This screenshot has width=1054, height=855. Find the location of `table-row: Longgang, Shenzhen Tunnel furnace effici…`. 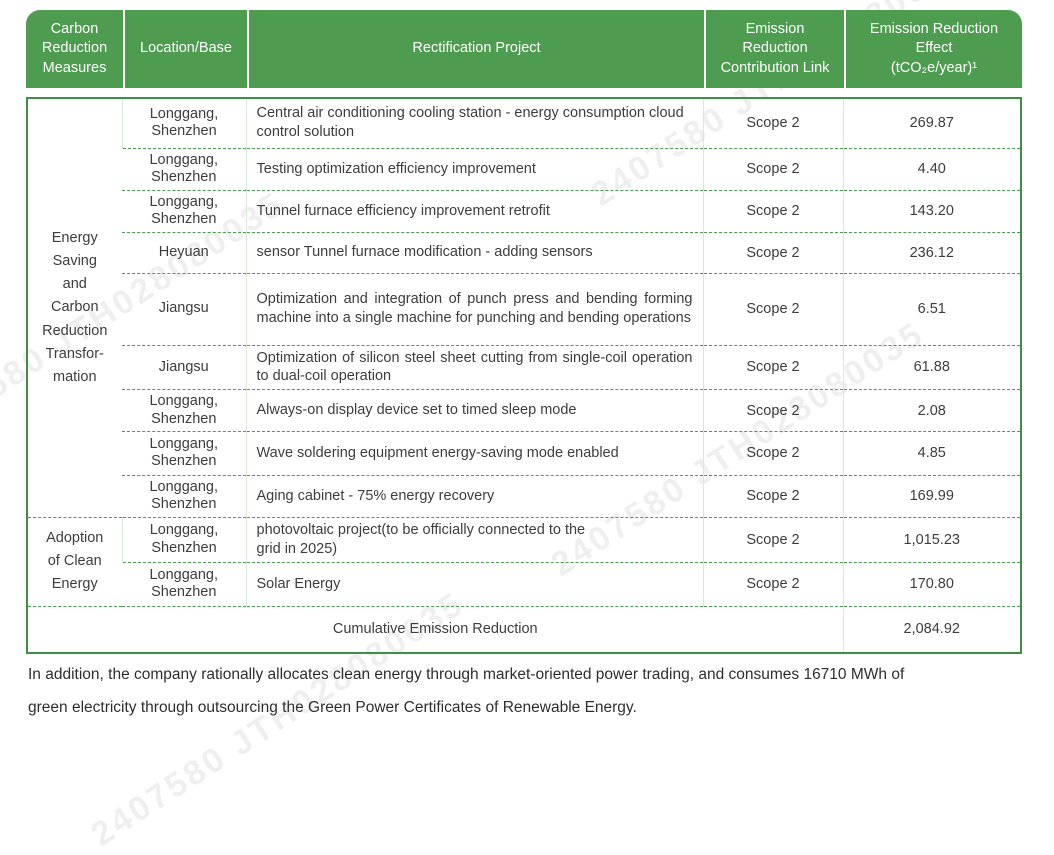

table-row: Longgang, Shenzhen Tunnel furnace effici… is located at coordinates (524, 210).